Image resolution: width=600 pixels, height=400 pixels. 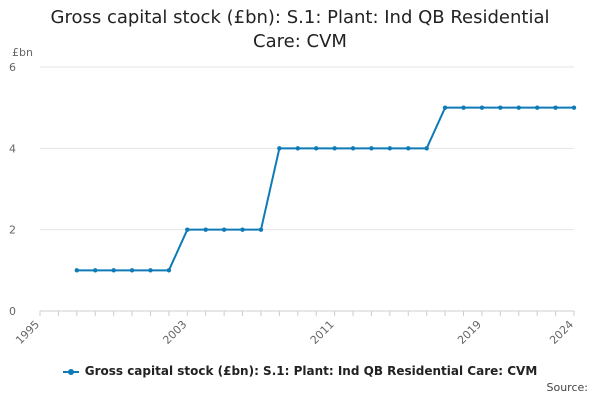 What do you see at coordinates (70, 372) in the screenshot?
I see `legend-swatch` at bounding box center [70, 372].